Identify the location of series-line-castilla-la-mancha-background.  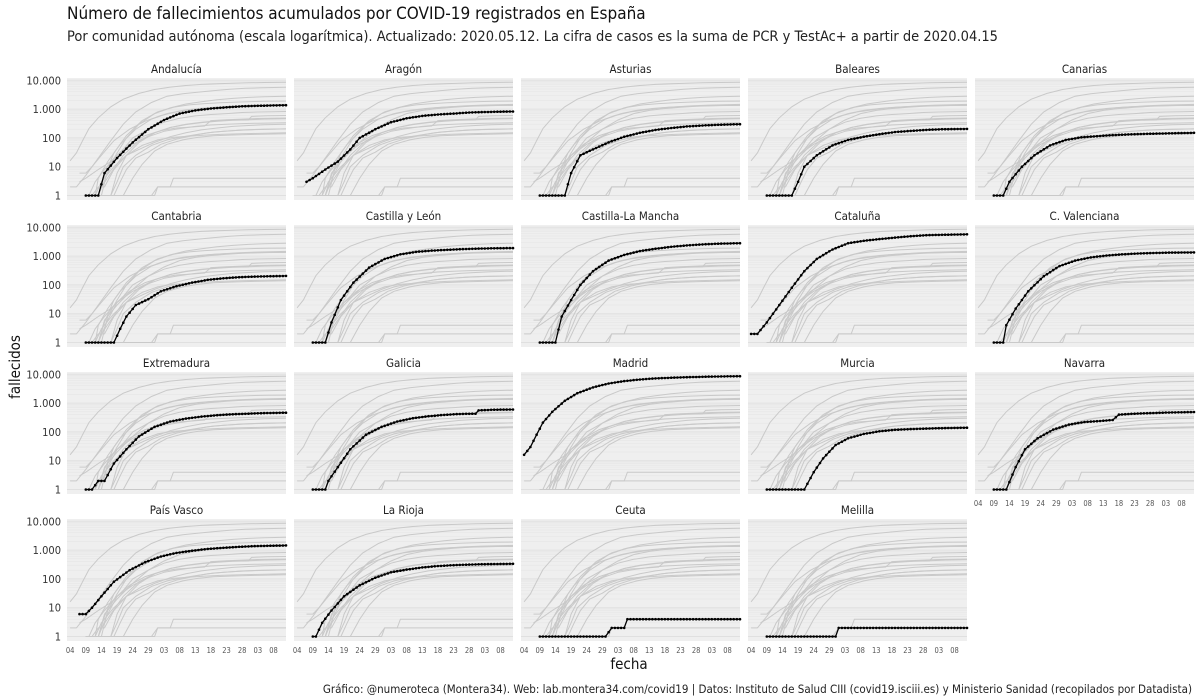
(639, 145).